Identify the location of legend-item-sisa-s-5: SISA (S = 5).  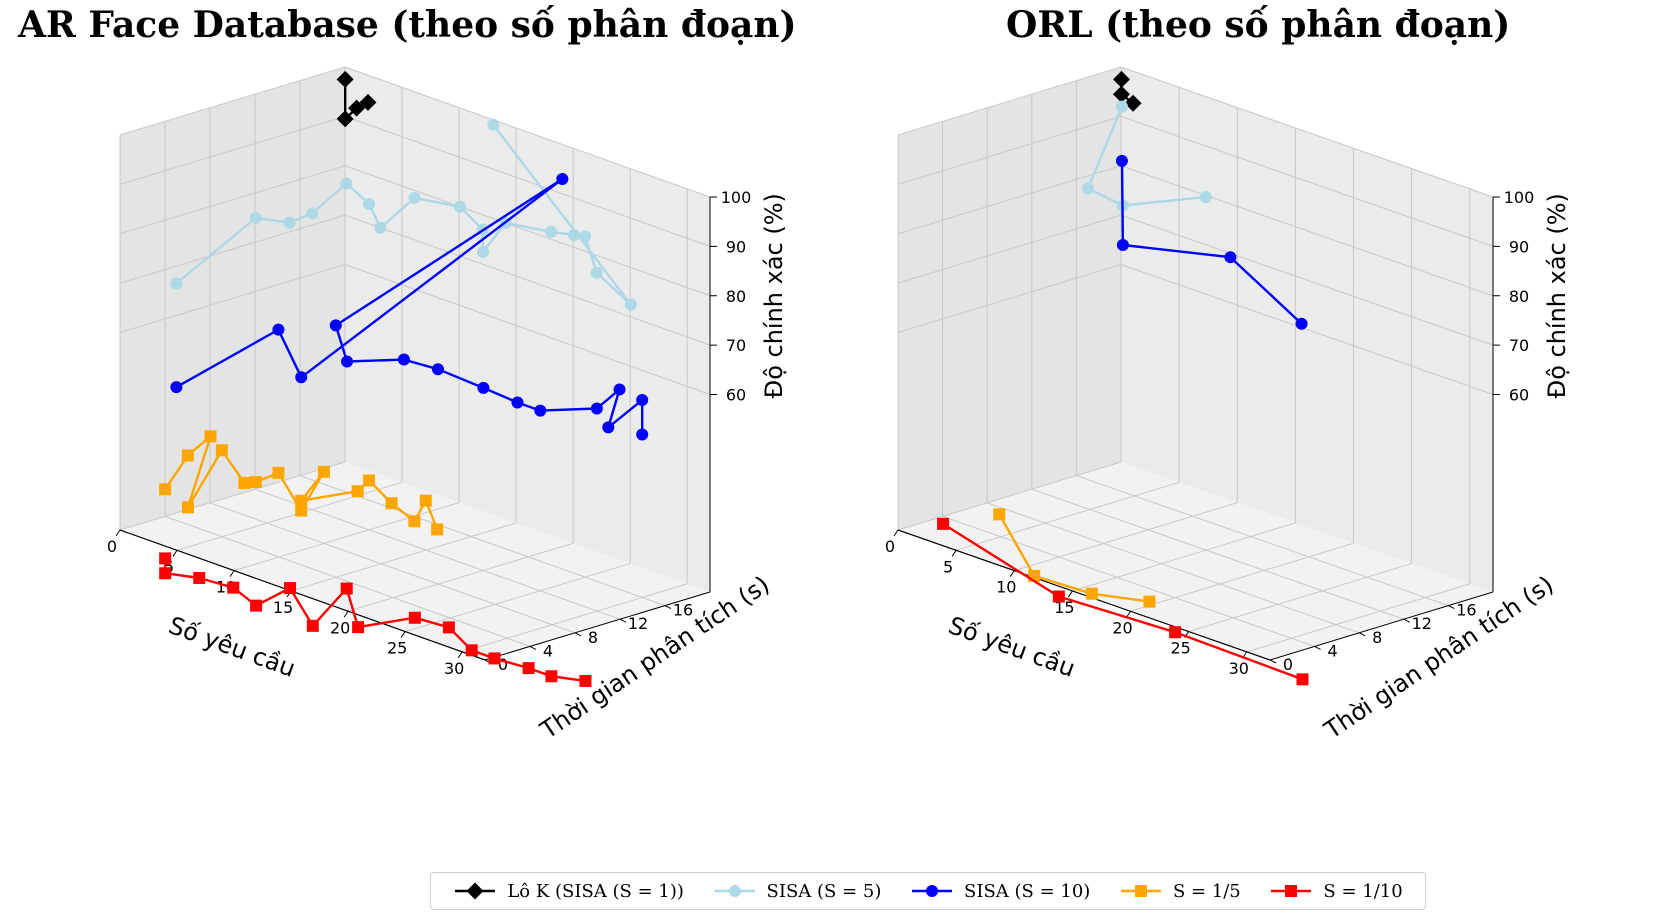
(797, 891).